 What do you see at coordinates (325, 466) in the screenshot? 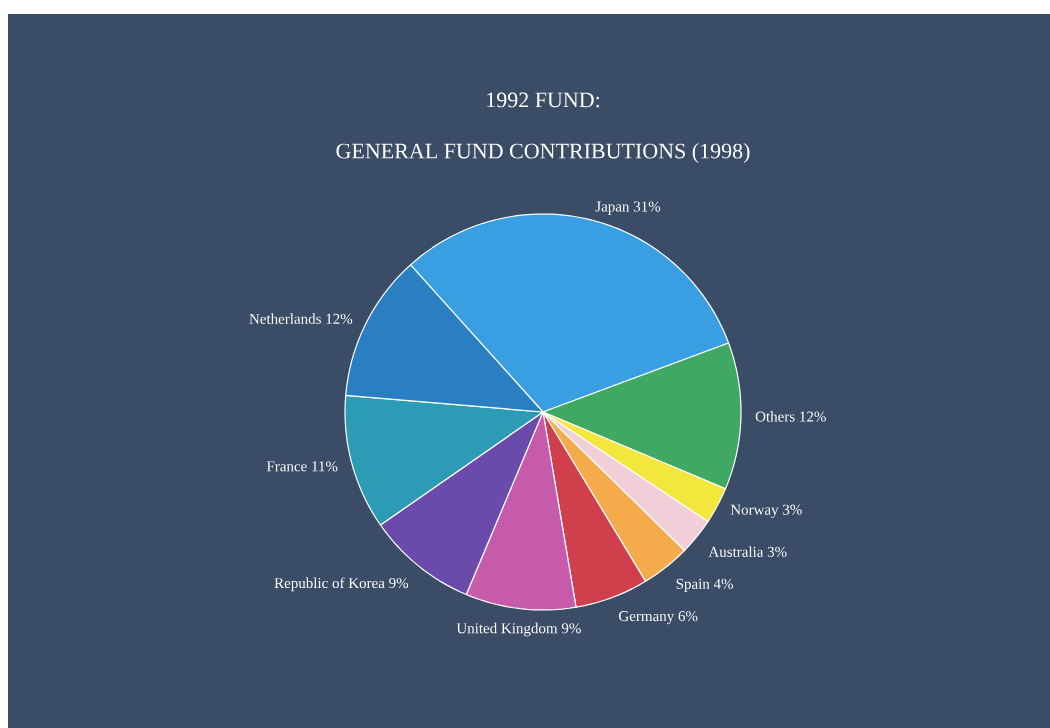
I see `data-label: 11%` at bounding box center [325, 466].